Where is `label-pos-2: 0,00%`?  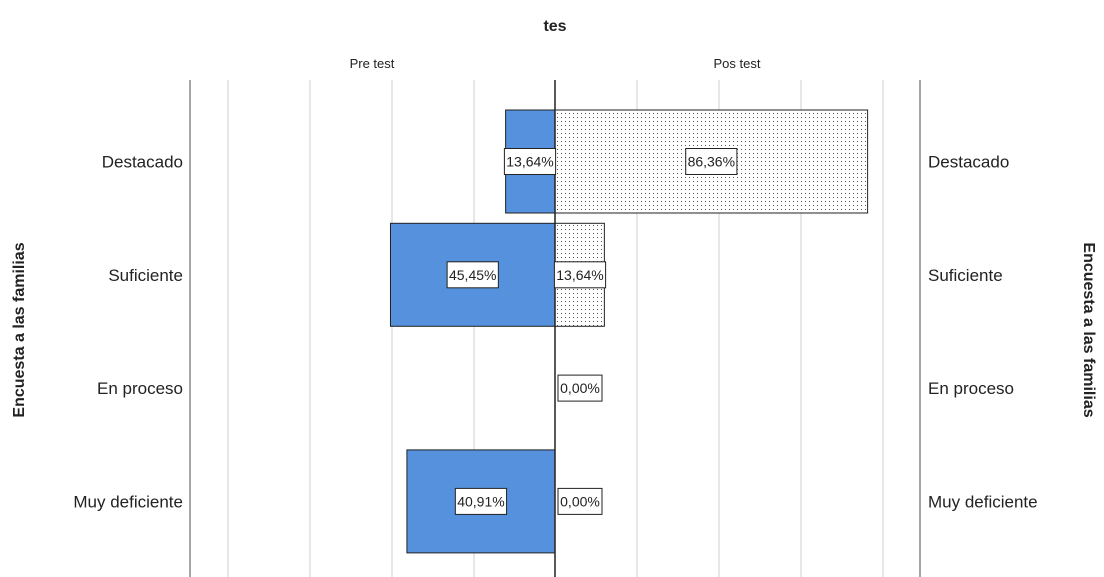
label-pos-2: 0,00% is located at coordinates (580, 388).